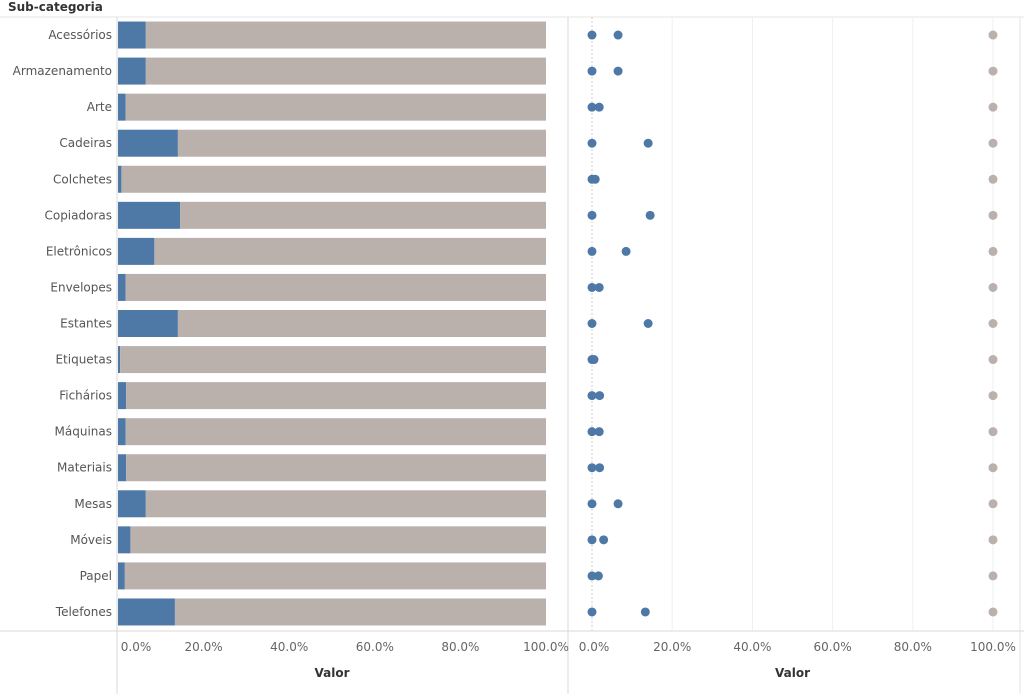  Describe the element at coordinates (99, 107) in the screenshot. I see `row-label: Arte` at that location.